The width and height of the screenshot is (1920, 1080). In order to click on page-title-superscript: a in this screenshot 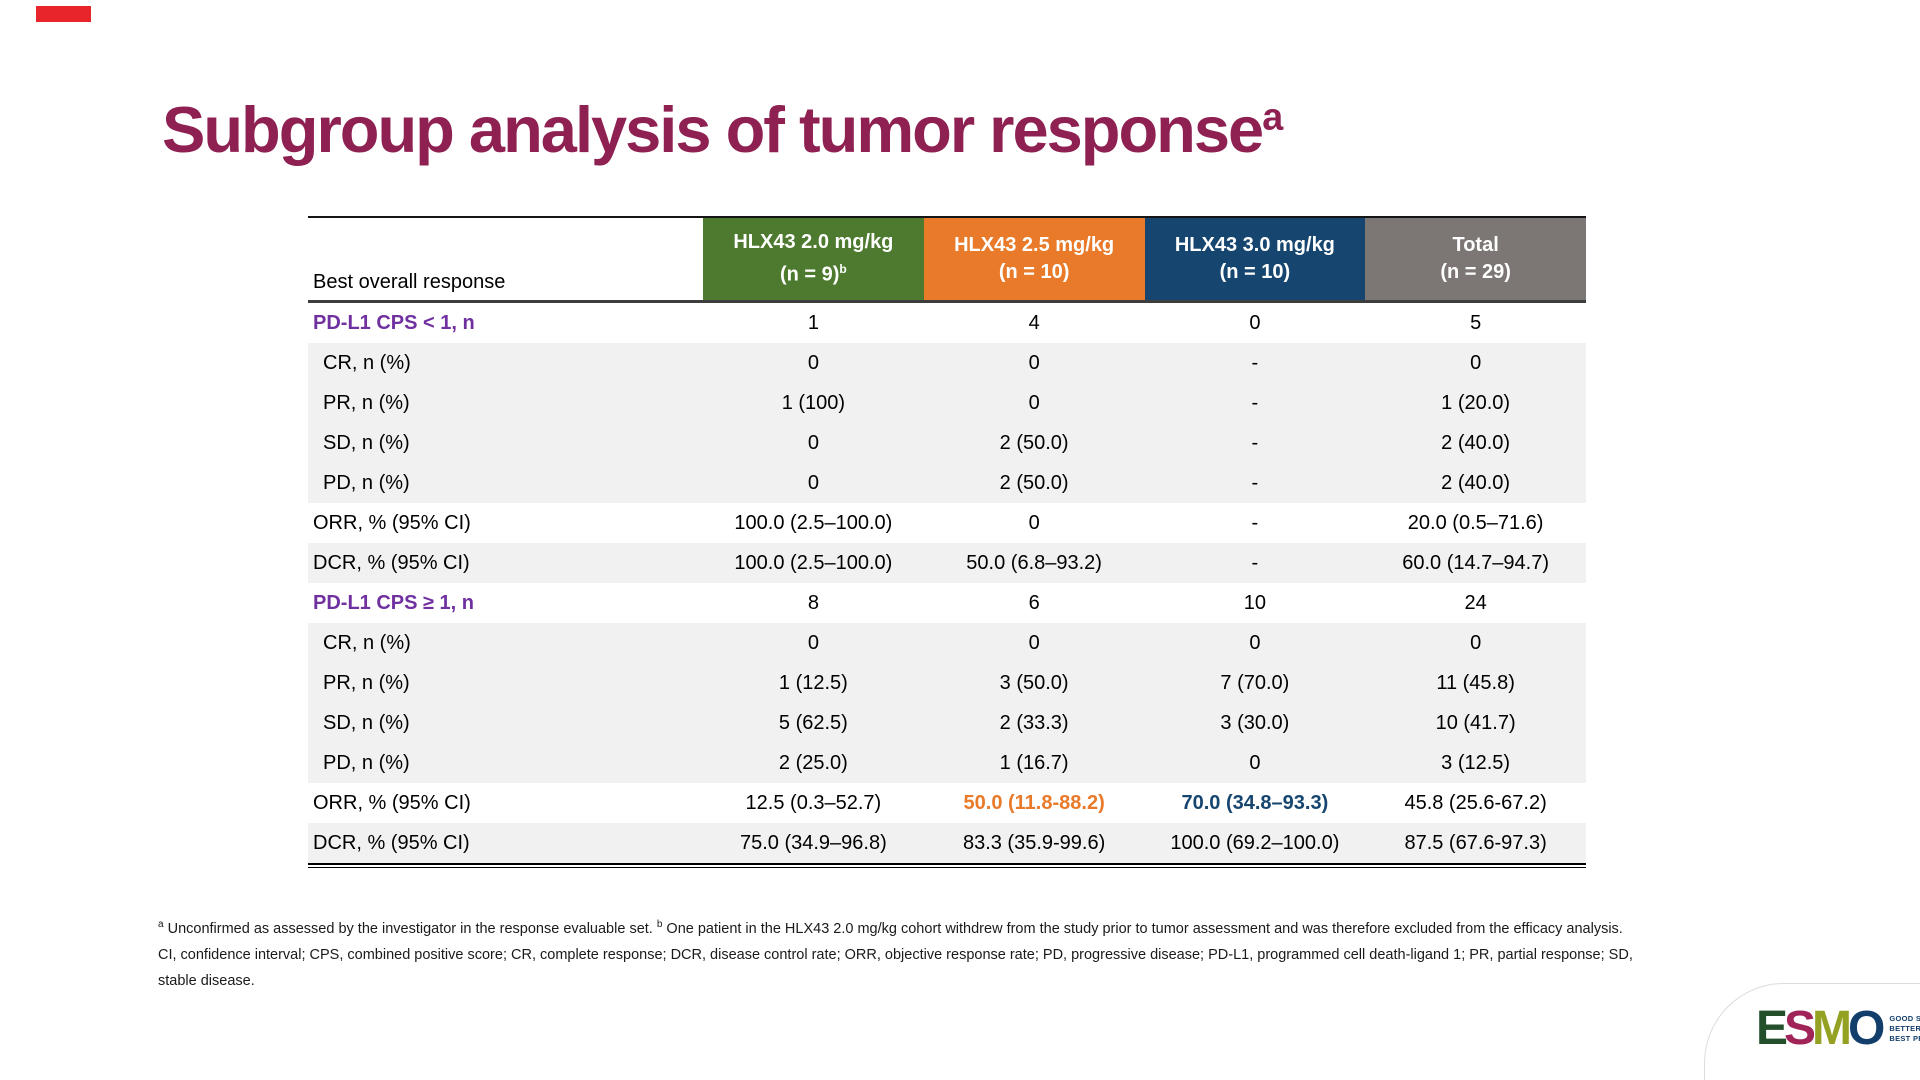, I will do `click(1273, 116)`.